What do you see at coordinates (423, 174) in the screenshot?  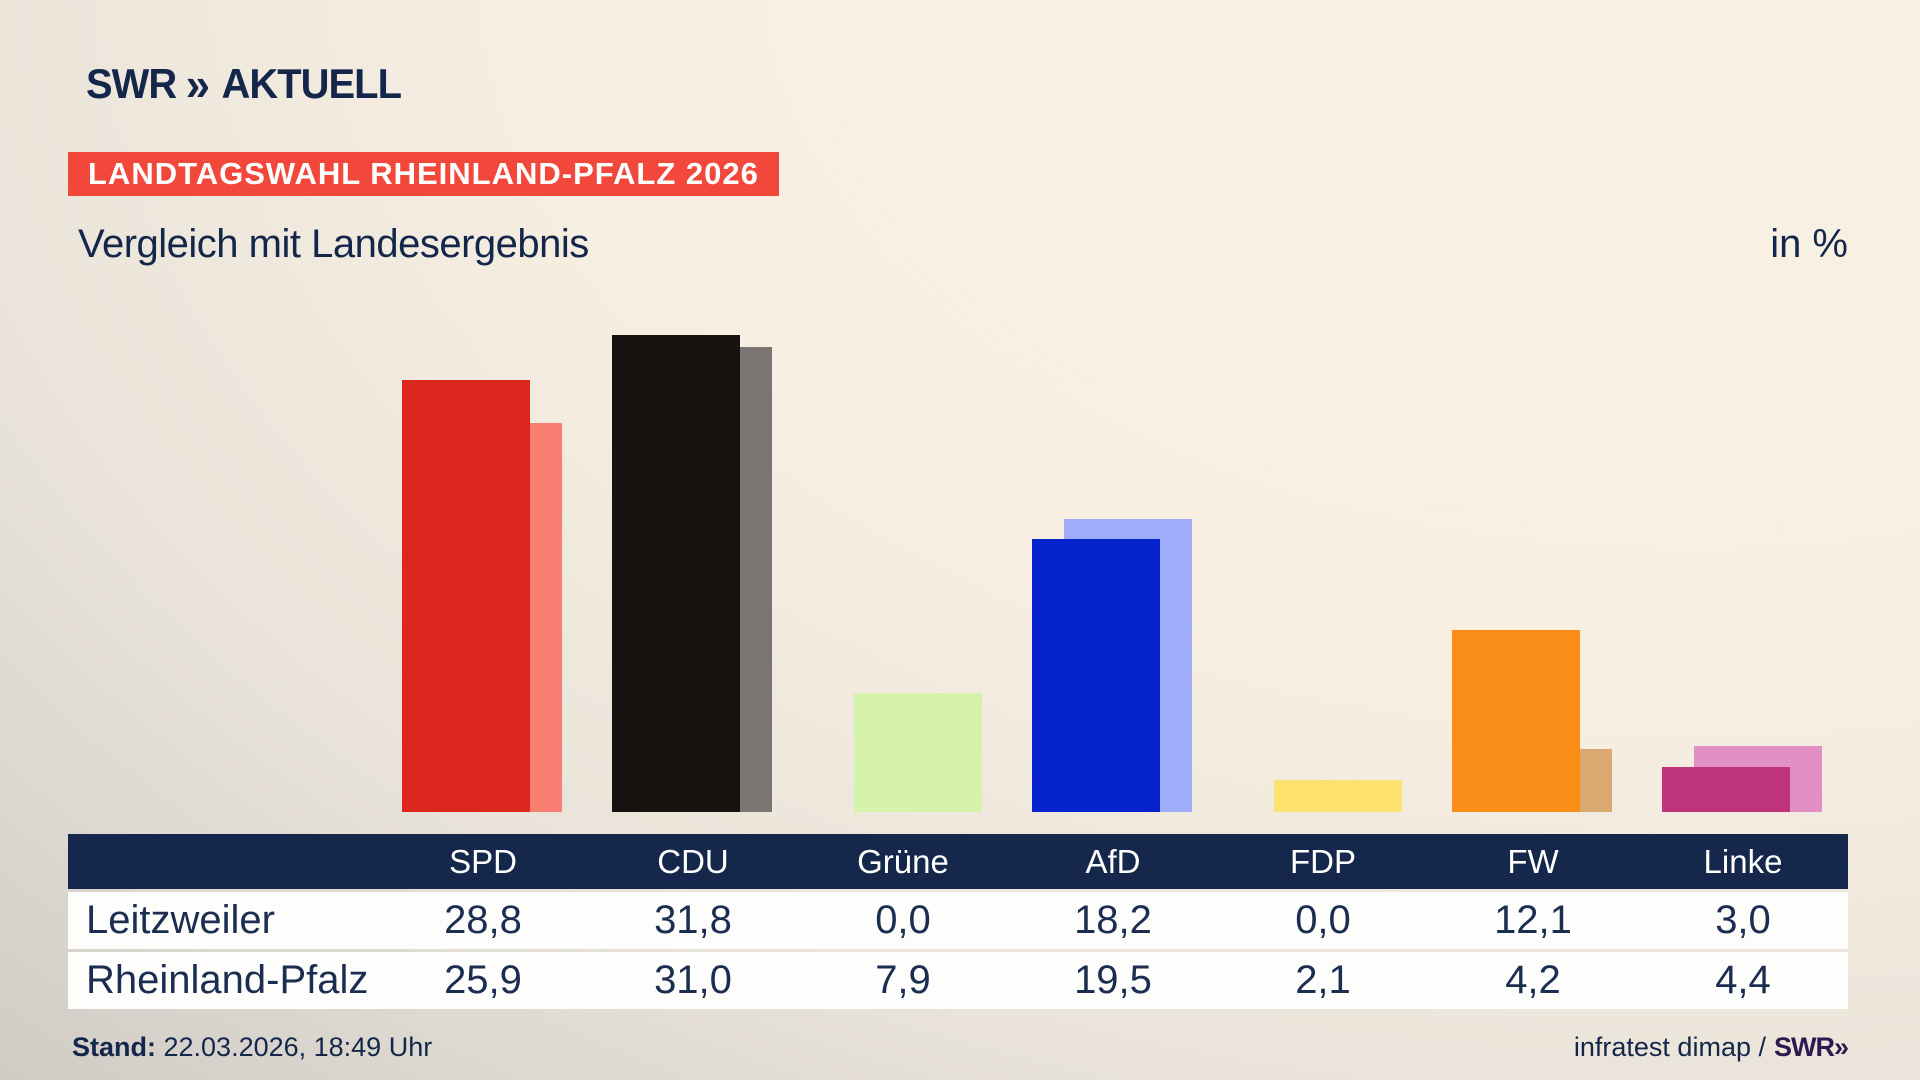 I see `election-badge: LANDTAGSWAHL RHEINLAND-PFALZ 2026` at bounding box center [423, 174].